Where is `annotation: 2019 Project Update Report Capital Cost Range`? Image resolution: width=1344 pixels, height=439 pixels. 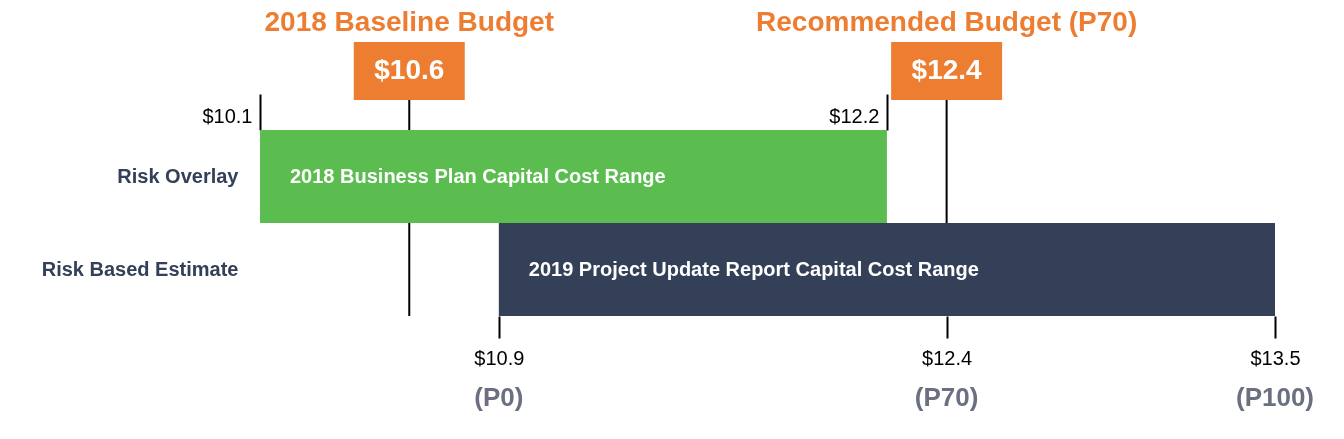 annotation: 2019 Project Update Report Capital Cost Range is located at coordinates (753, 268).